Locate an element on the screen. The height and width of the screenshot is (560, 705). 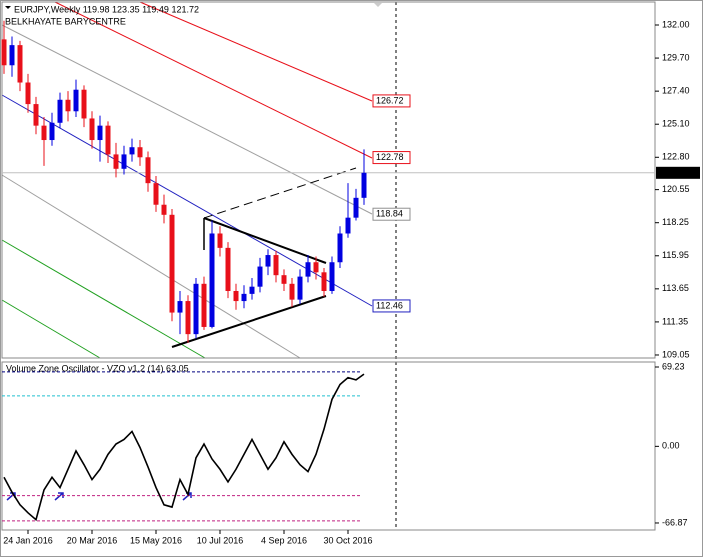
last-price-label: 121.72 is located at coordinates (676, 172).